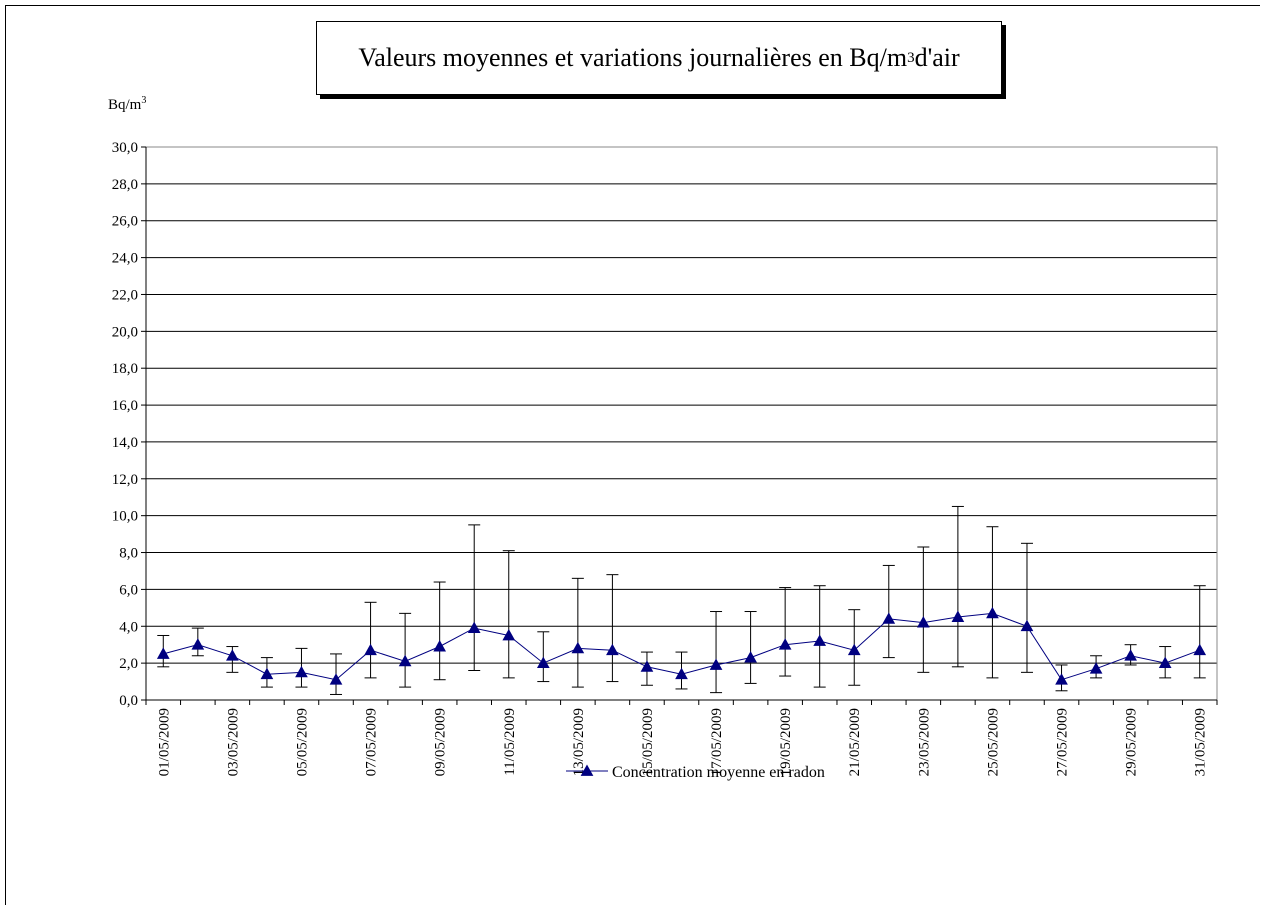 The image size is (1263, 909). What do you see at coordinates (786, 742) in the screenshot?
I see `x-tick-label: 19/05/2009` at bounding box center [786, 742].